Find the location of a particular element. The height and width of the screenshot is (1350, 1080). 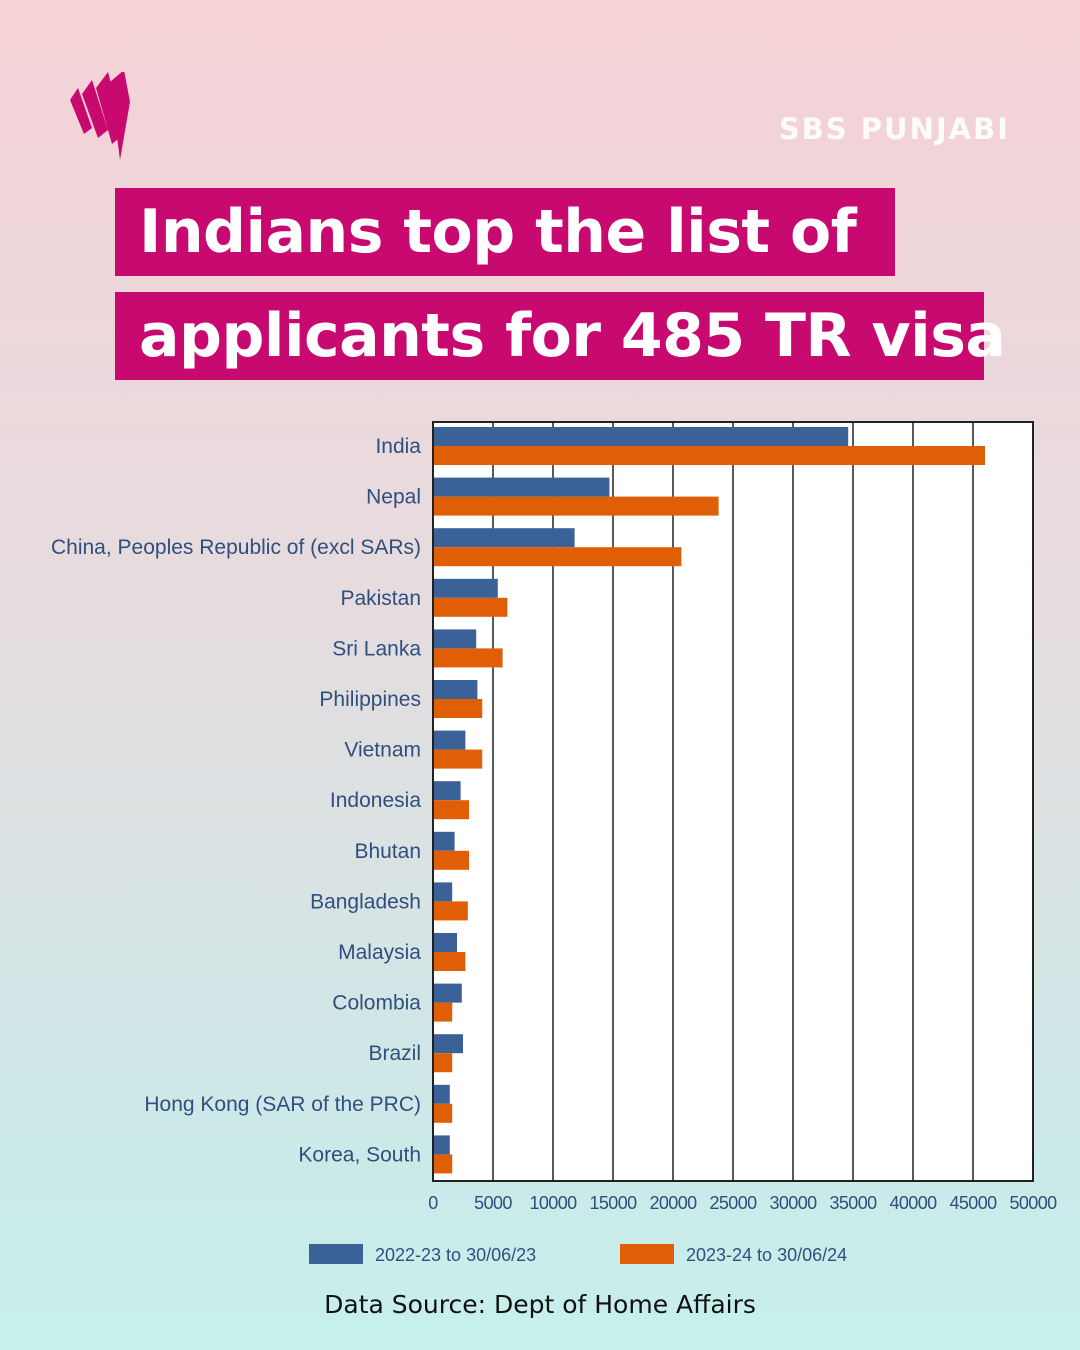

x-tick-label: 25000 is located at coordinates (733, 1203).